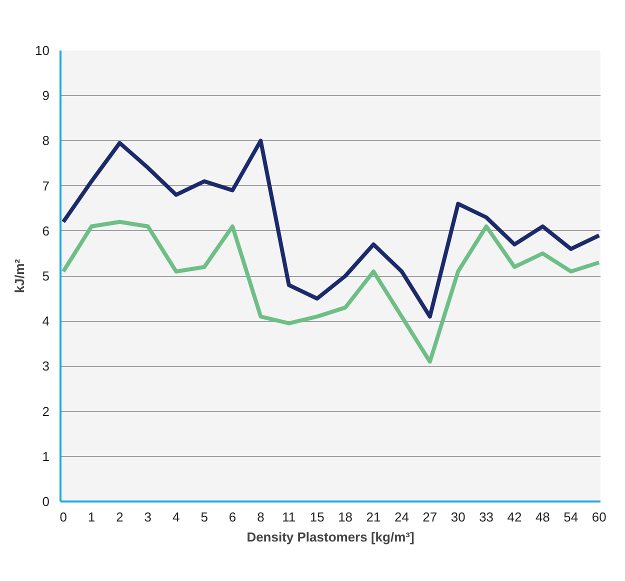  Describe the element at coordinates (46, 411) in the screenshot. I see `y-tick-label: 2` at that location.